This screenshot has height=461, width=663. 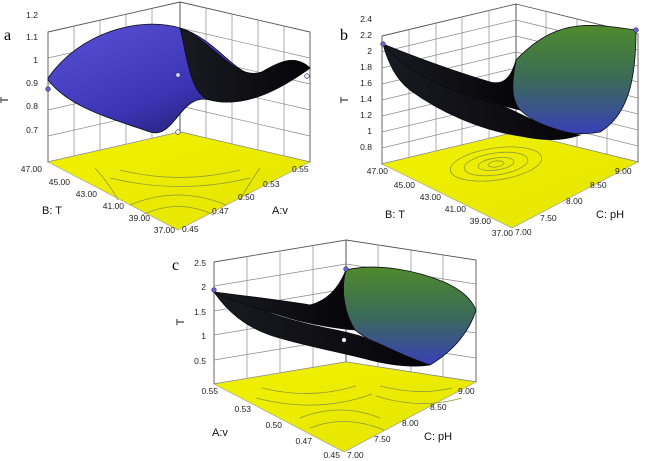 What do you see at coordinates (175, 265) in the screenshot?
I see `panel-c-label: c` at bounding box center [175, 265].